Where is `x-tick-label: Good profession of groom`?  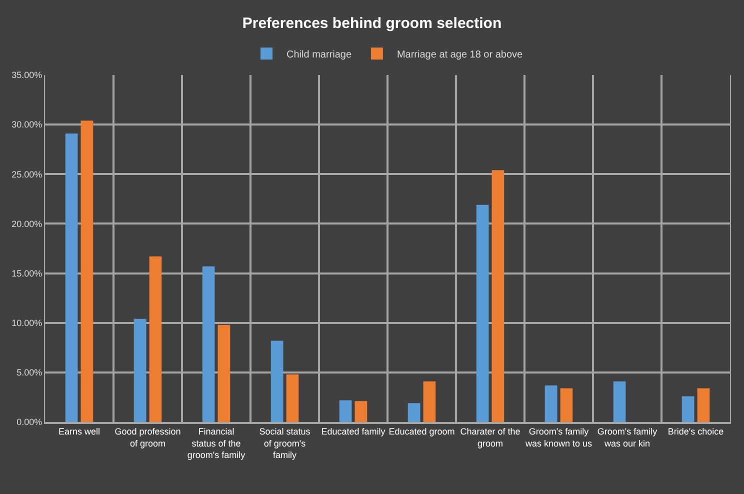 x-tick-label: Good profession of groom is located at coordinates (147, 437).